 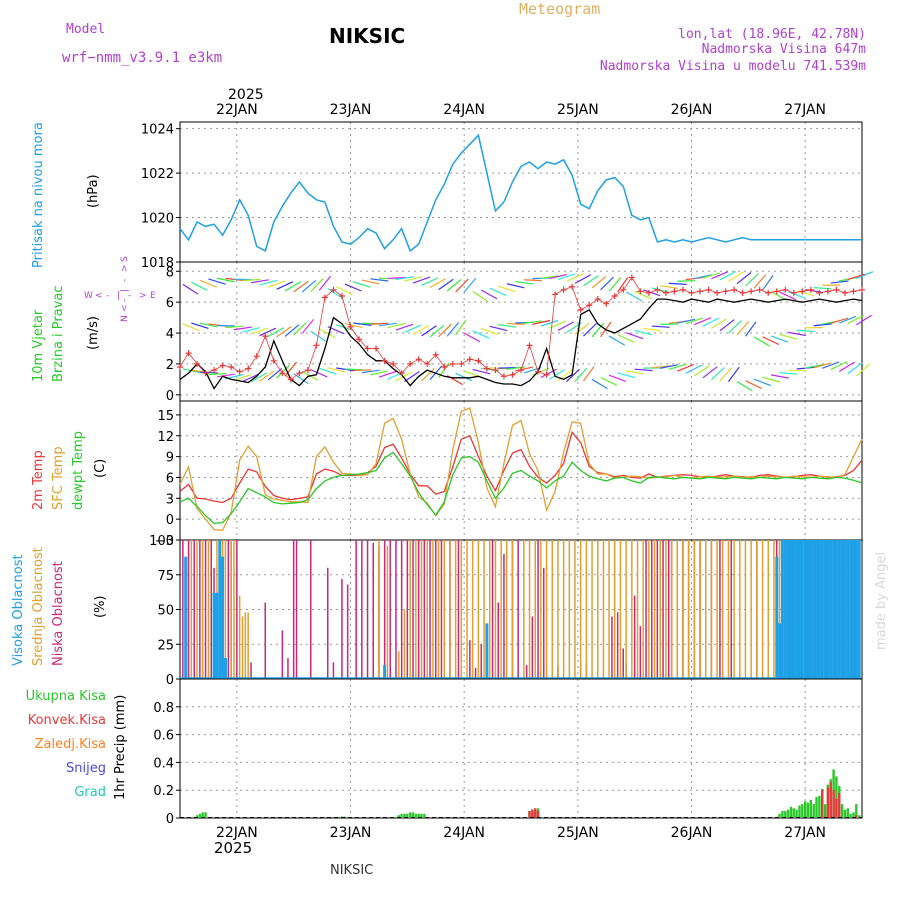 I want to click on model-name: wrf−nmm_v3.9.1 e3km, so click(x=142, y=58).